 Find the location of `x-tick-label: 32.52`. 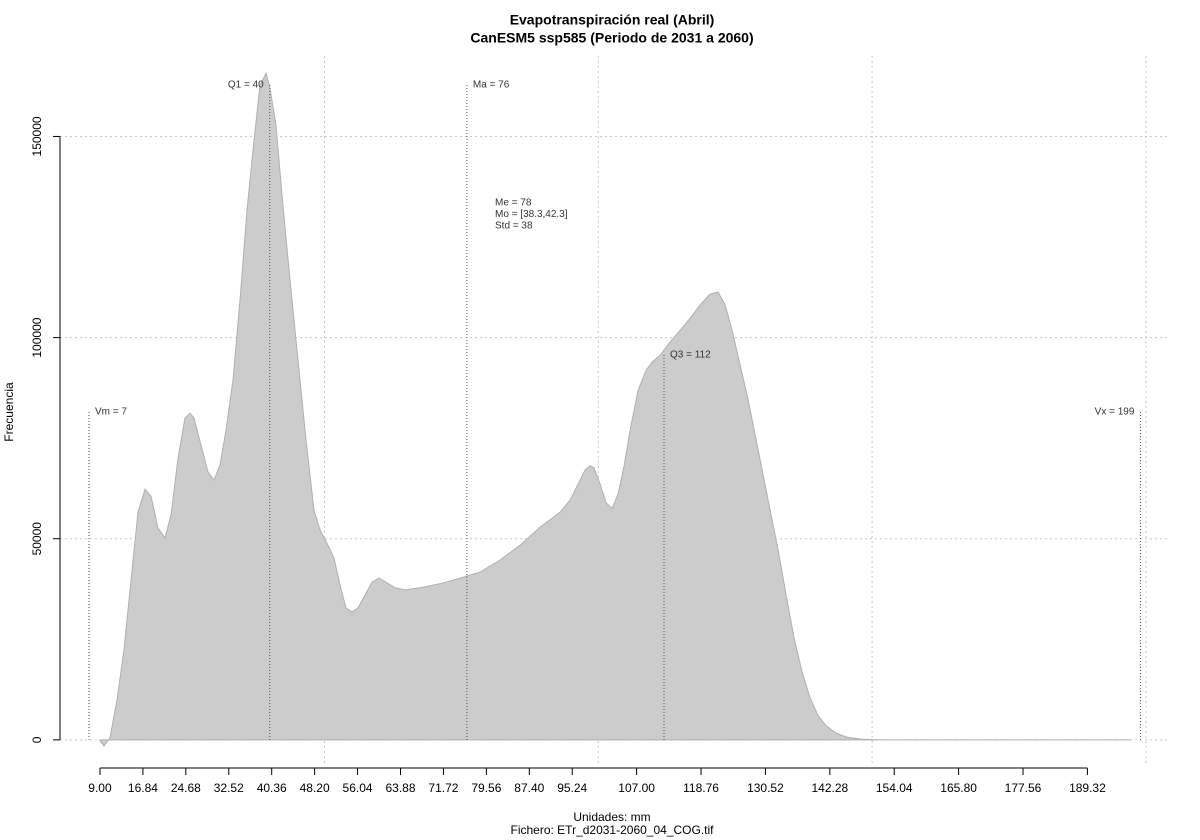

x-tick-label: 32.52 is located at coordinates (229, 788).